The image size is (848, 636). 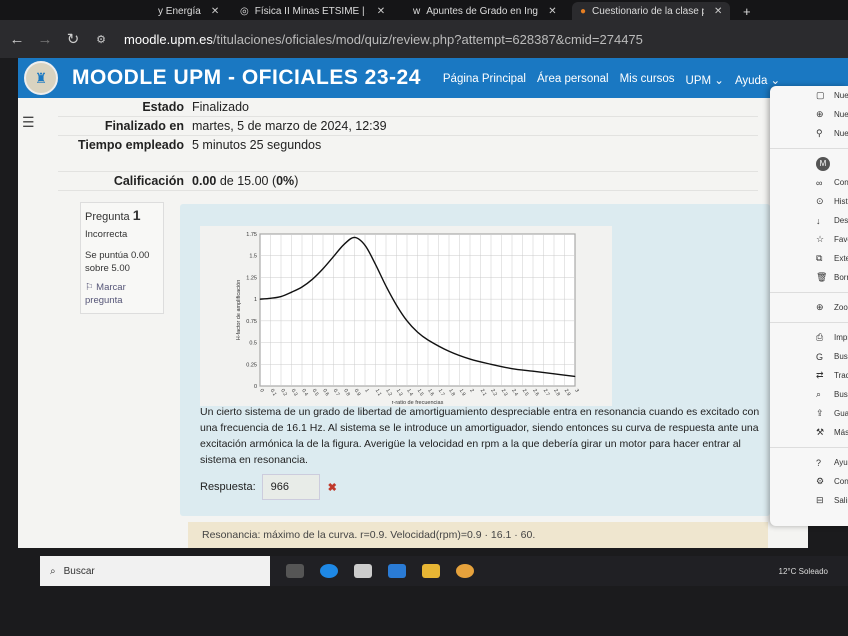 What do you see at coordinates (841, 220) in the screenshot?
I see `menu-item-label: Descargas` at bounding box center [841, 220].